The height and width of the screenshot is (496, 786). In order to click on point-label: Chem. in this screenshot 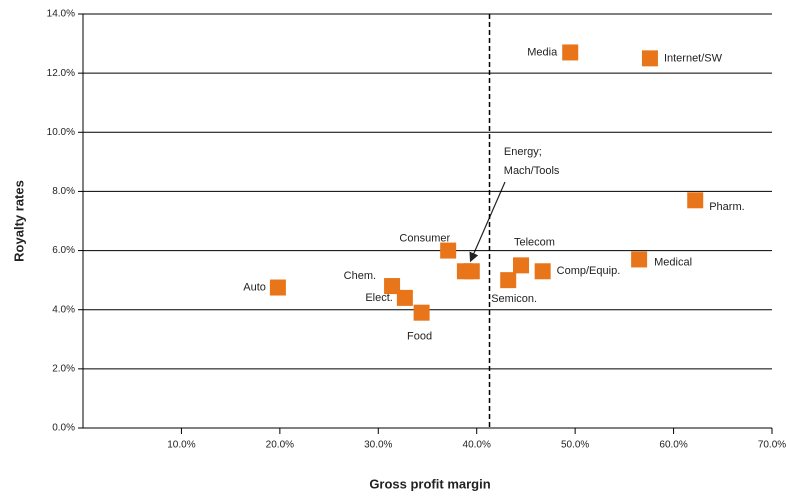, I will do `click(360, 276)`.